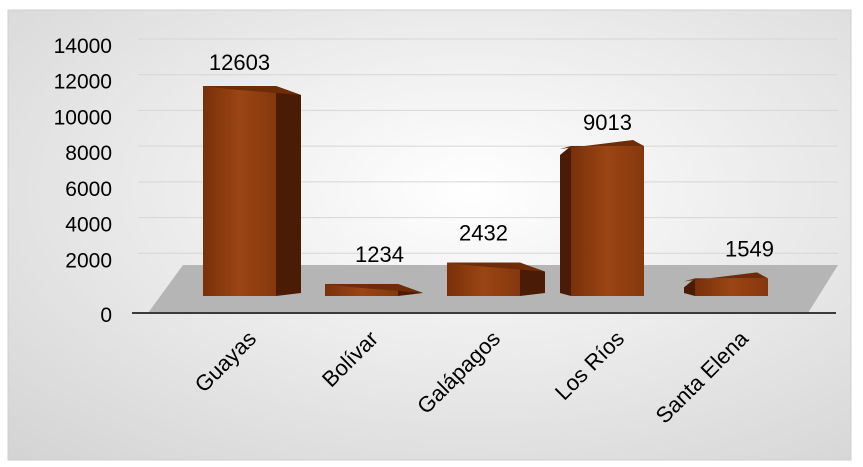 The image size is (863, 467). Describe the element at coordinates (88, 153) in the screenshot. I see `y-tick-label: 8000` at that location.